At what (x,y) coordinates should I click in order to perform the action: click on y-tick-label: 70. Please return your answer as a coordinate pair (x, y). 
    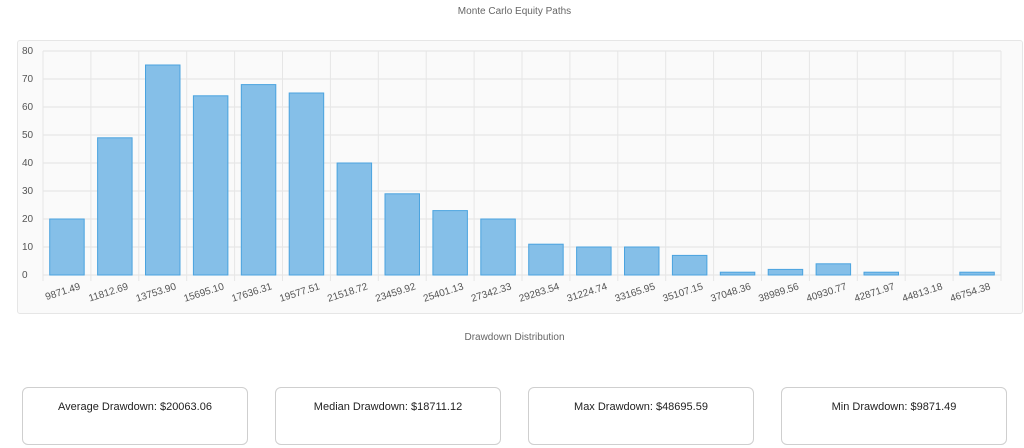
    Looking at the image, I should click on (28, 79).